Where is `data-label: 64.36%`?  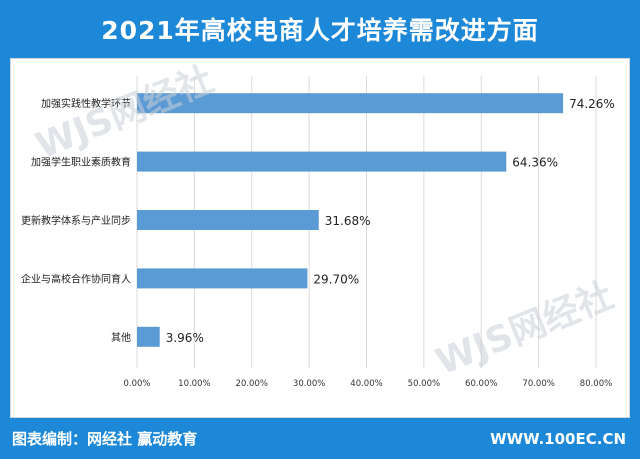 data-label: 64.36% is located at coordinates (535, 163).